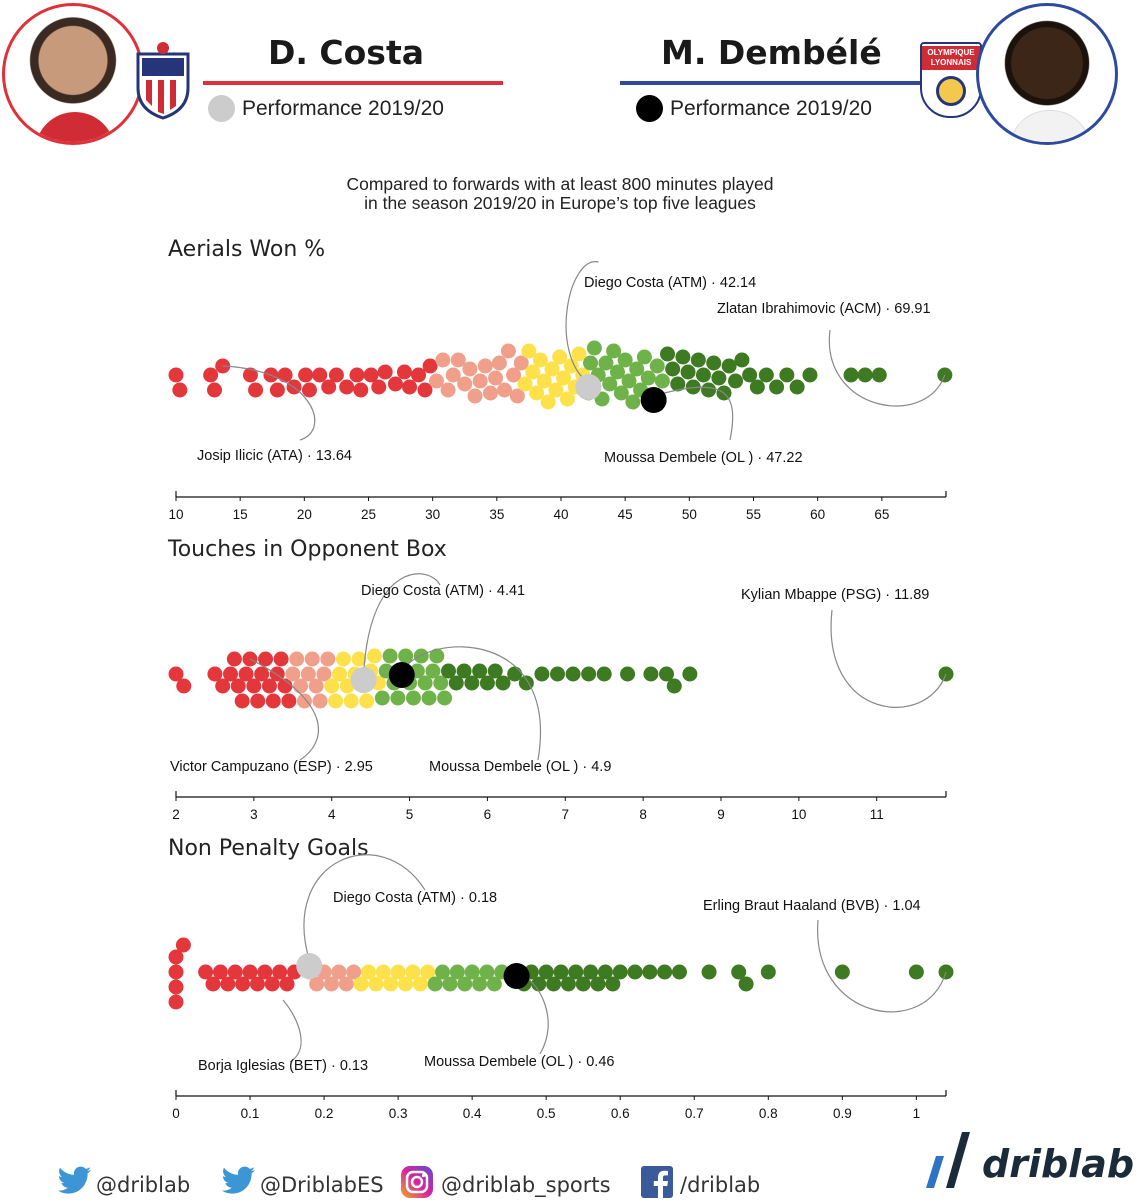 The height and width of the screenshot is (1204, 1138). I want to click on costa-legend-marker, so click(221, 108).